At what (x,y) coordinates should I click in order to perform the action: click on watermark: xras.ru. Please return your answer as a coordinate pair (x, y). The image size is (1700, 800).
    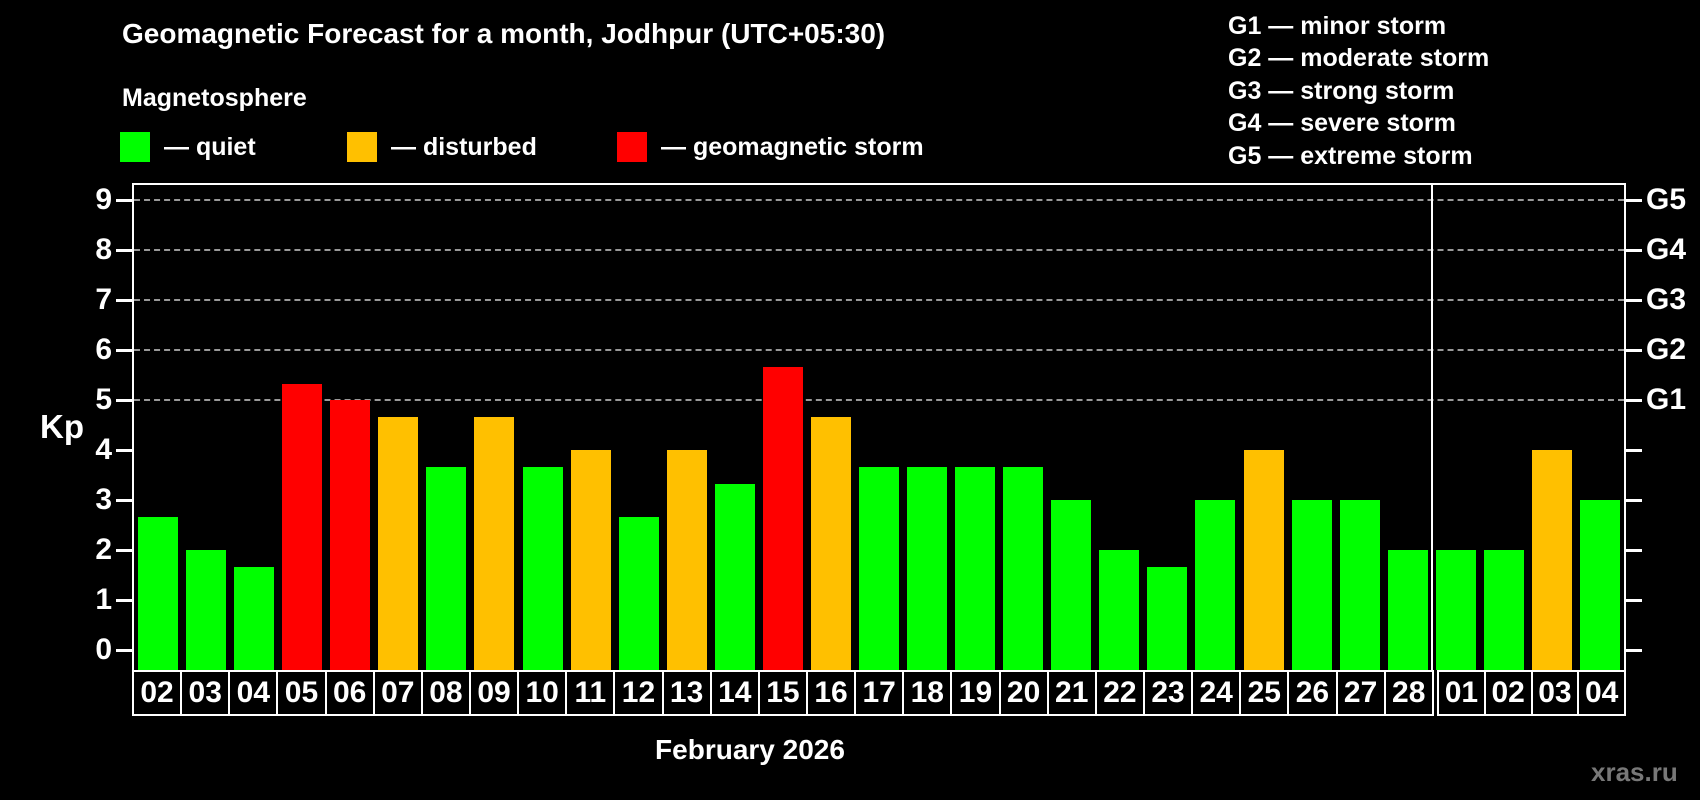
    Looking at the image, I should click on (1634, 772).